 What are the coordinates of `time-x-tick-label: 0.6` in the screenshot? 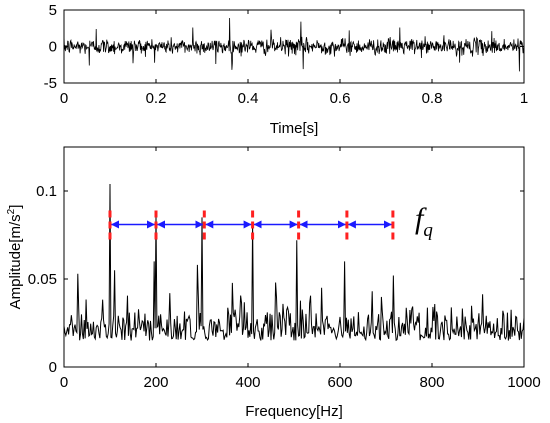 It's located at (340, 98).